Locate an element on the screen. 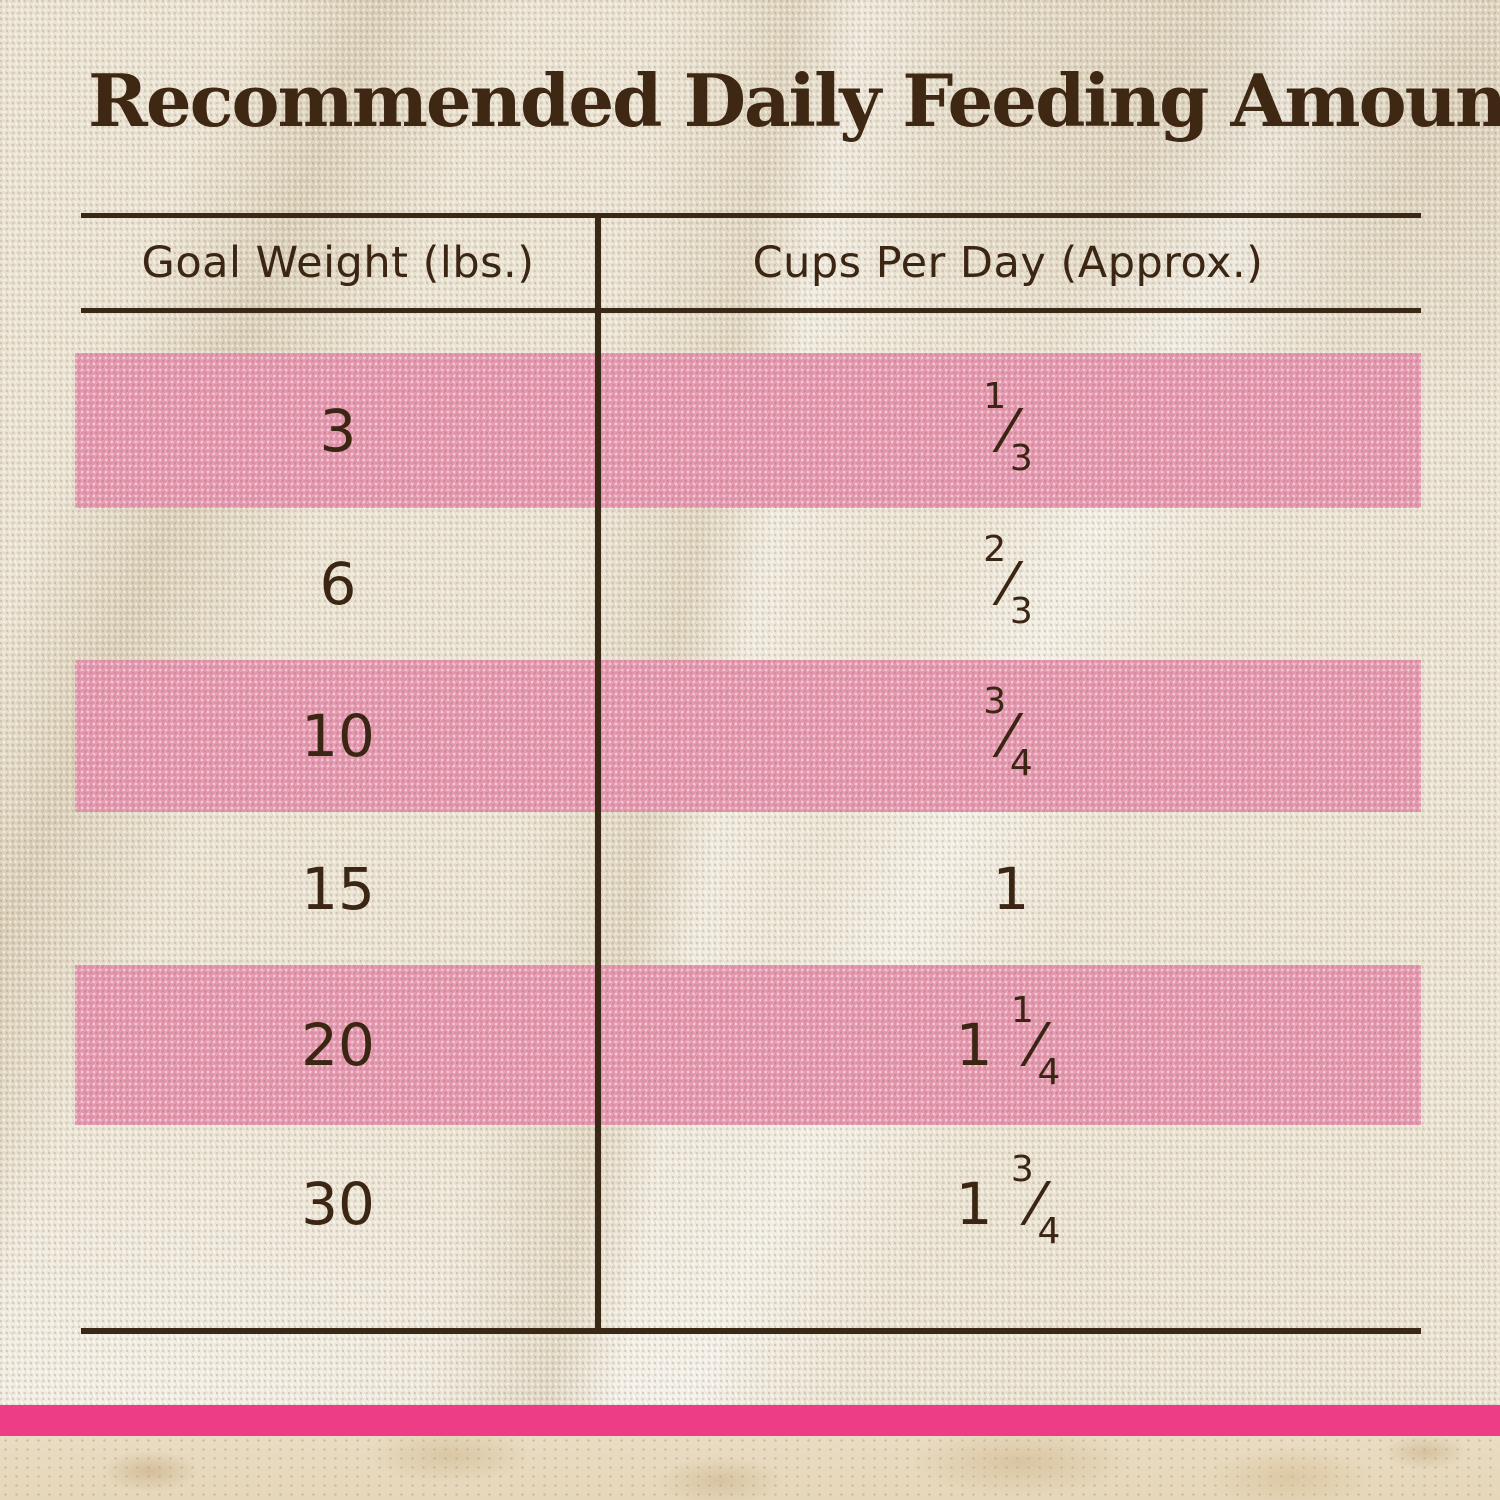 The width and height of the screenshot is (1500, 1500). cups-value: 1 is located at coordinates (1011, 889).